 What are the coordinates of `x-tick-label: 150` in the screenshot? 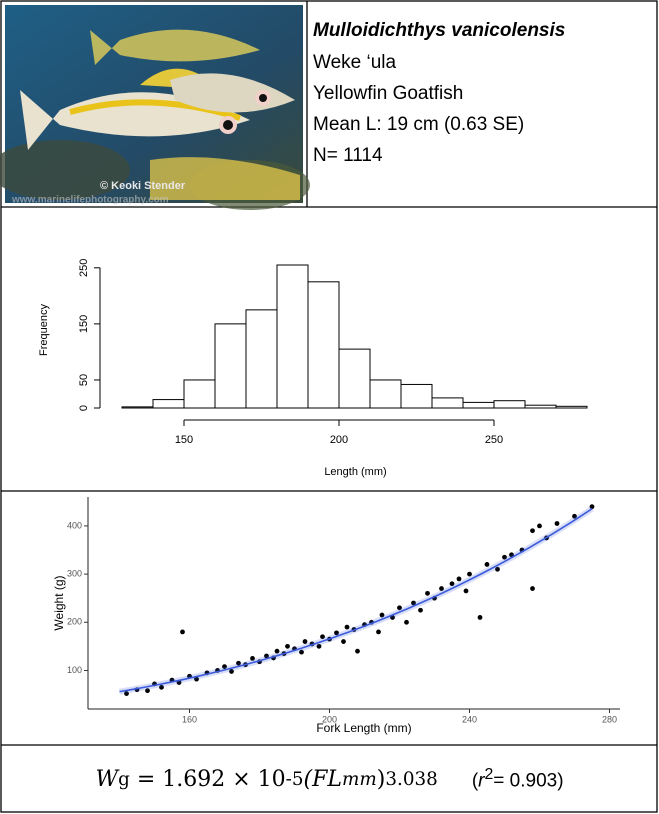 It's located at (184, 440).